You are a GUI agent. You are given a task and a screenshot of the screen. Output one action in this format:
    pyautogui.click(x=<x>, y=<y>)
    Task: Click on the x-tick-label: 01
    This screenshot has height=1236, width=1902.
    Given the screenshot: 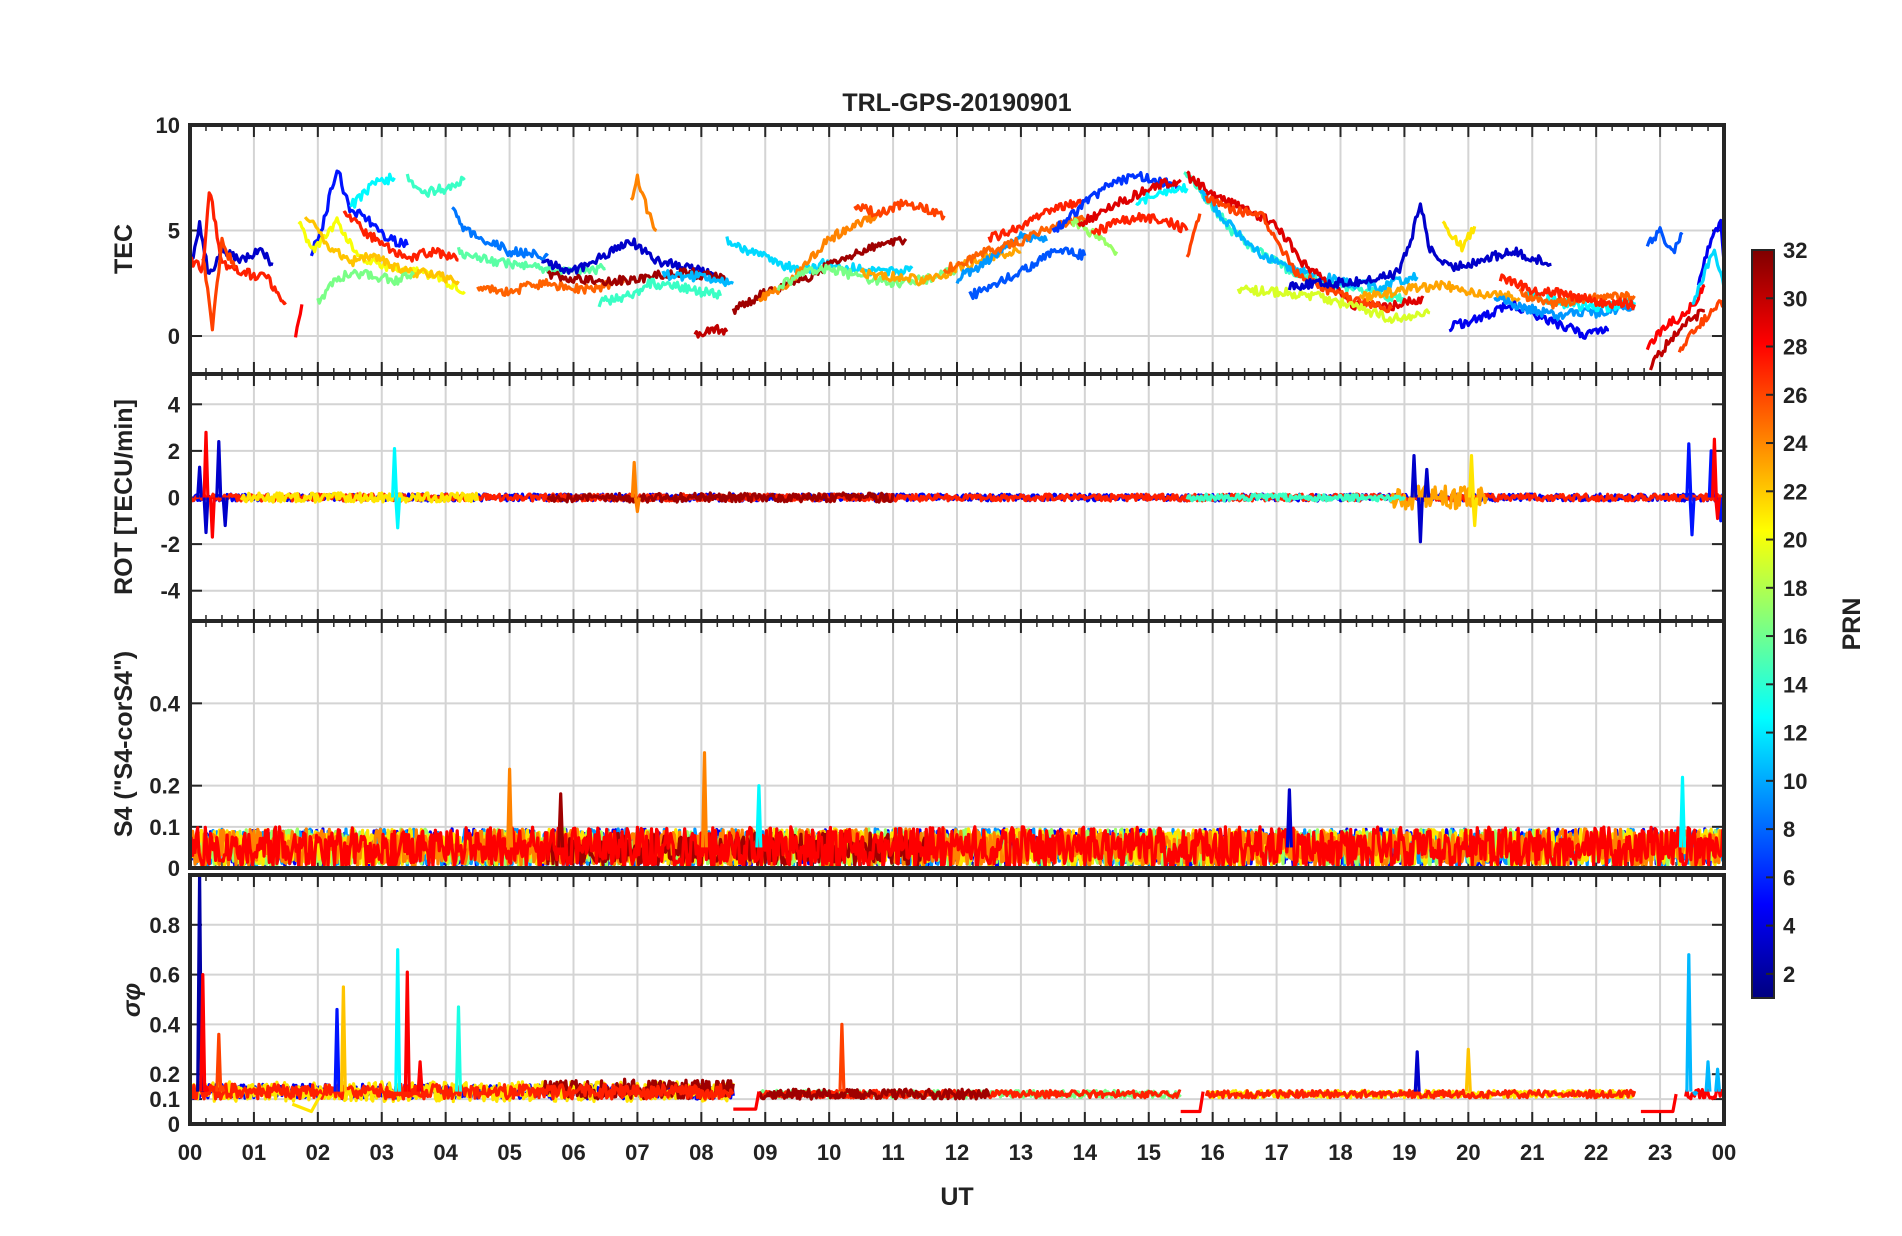 What is the action you would take?
    pyautogui.click(x=254, y=1152)
    